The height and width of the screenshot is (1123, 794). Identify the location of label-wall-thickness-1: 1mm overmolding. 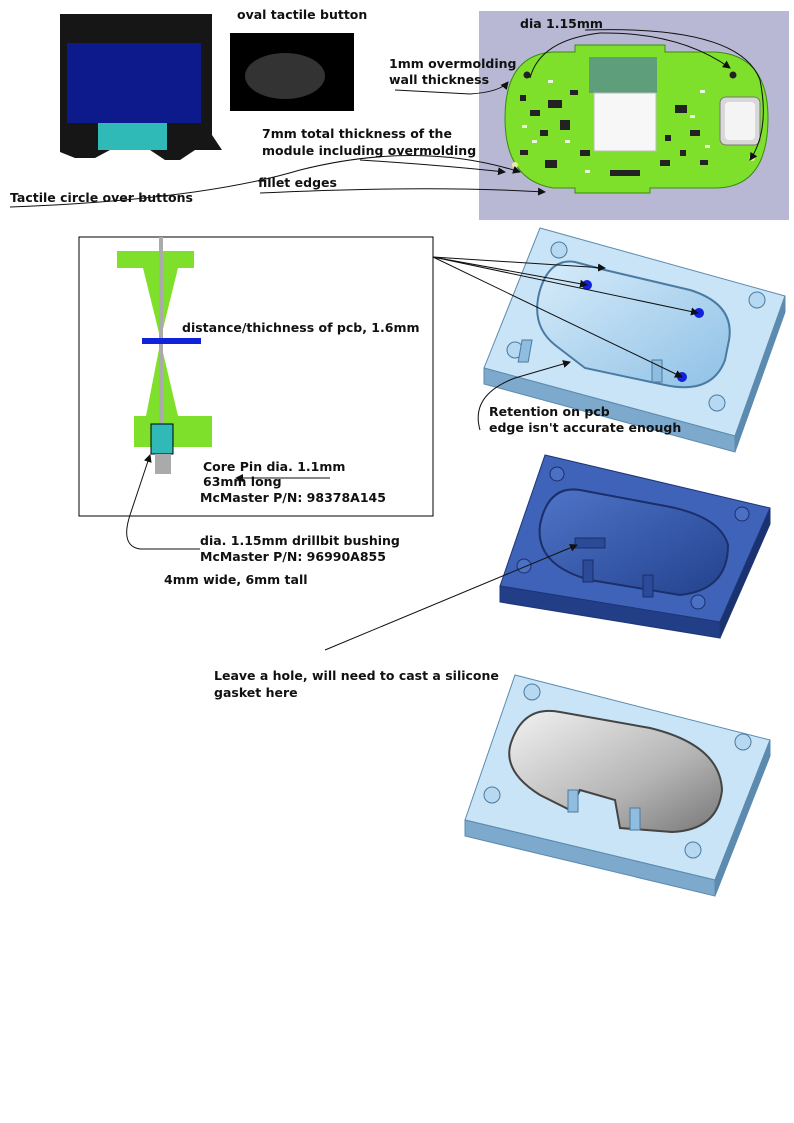
(453, 63).